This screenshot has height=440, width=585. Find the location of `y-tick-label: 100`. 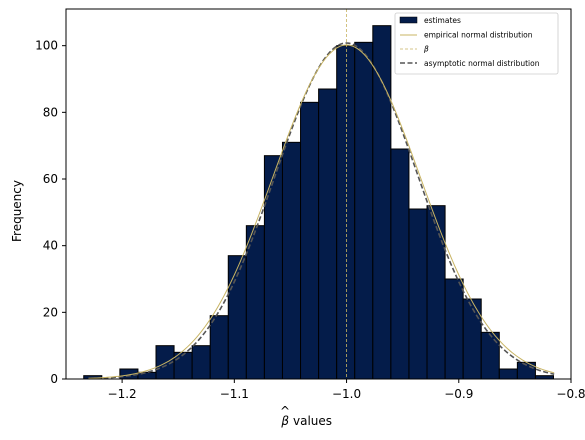

y-tick-label: 100 is located at coordinates (46, 46).